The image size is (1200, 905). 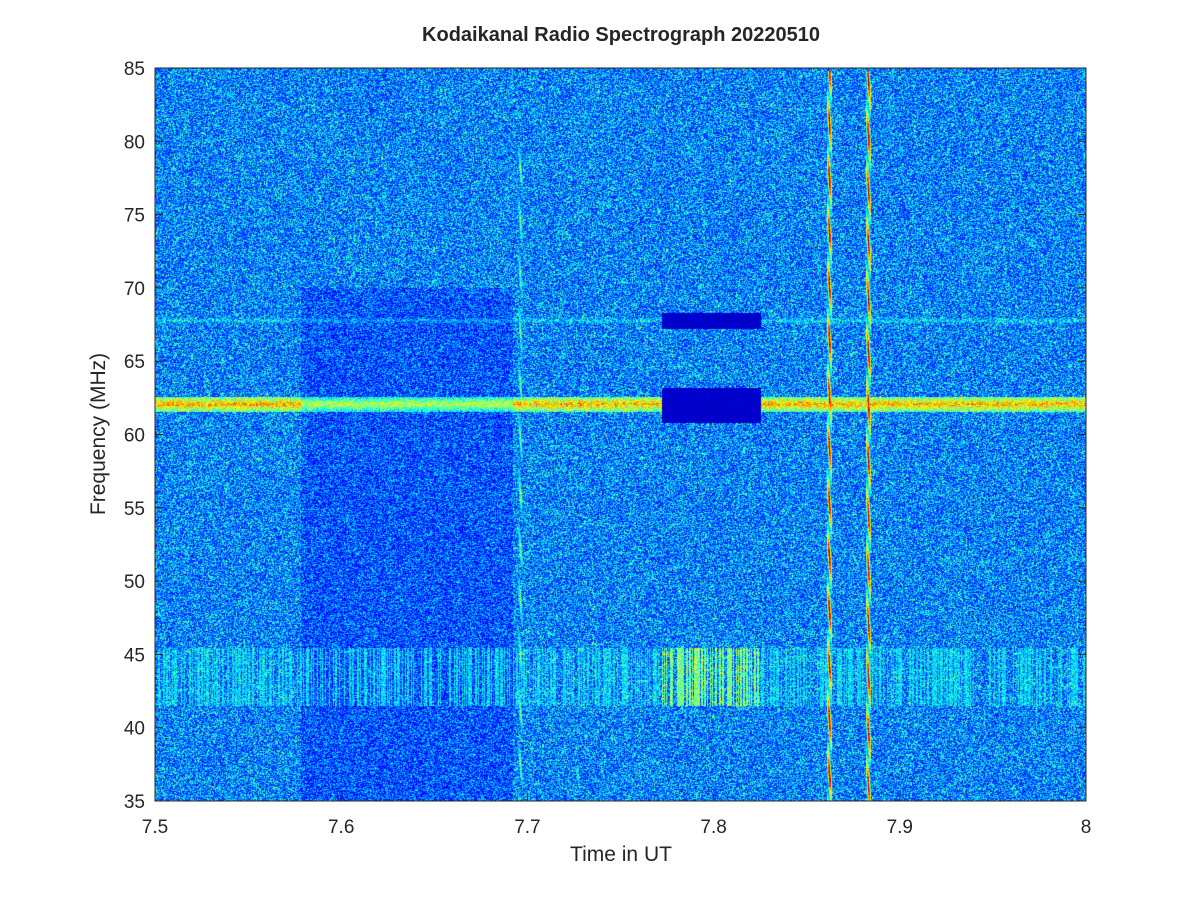 What do you see at coordinates (134, 655) in the screenshot?
I see `y-tick-label: 45` at bounding box center [134, 655].